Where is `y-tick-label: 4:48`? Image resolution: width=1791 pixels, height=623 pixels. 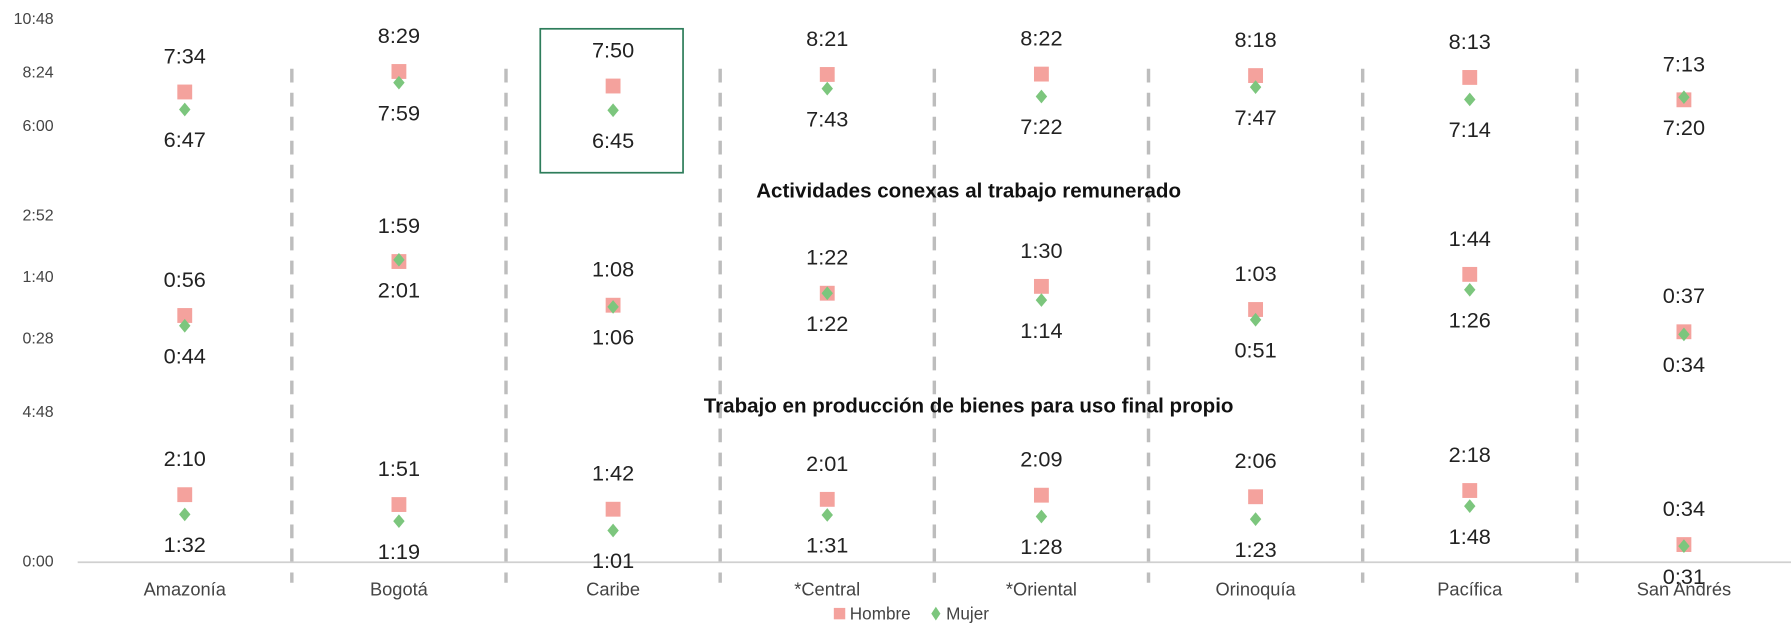
y-tick-label: 4:48 is located at coordinates (38, 412).